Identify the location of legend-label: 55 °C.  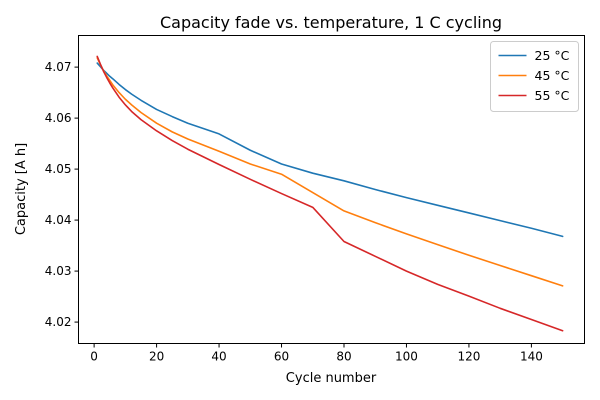
(552, 95).